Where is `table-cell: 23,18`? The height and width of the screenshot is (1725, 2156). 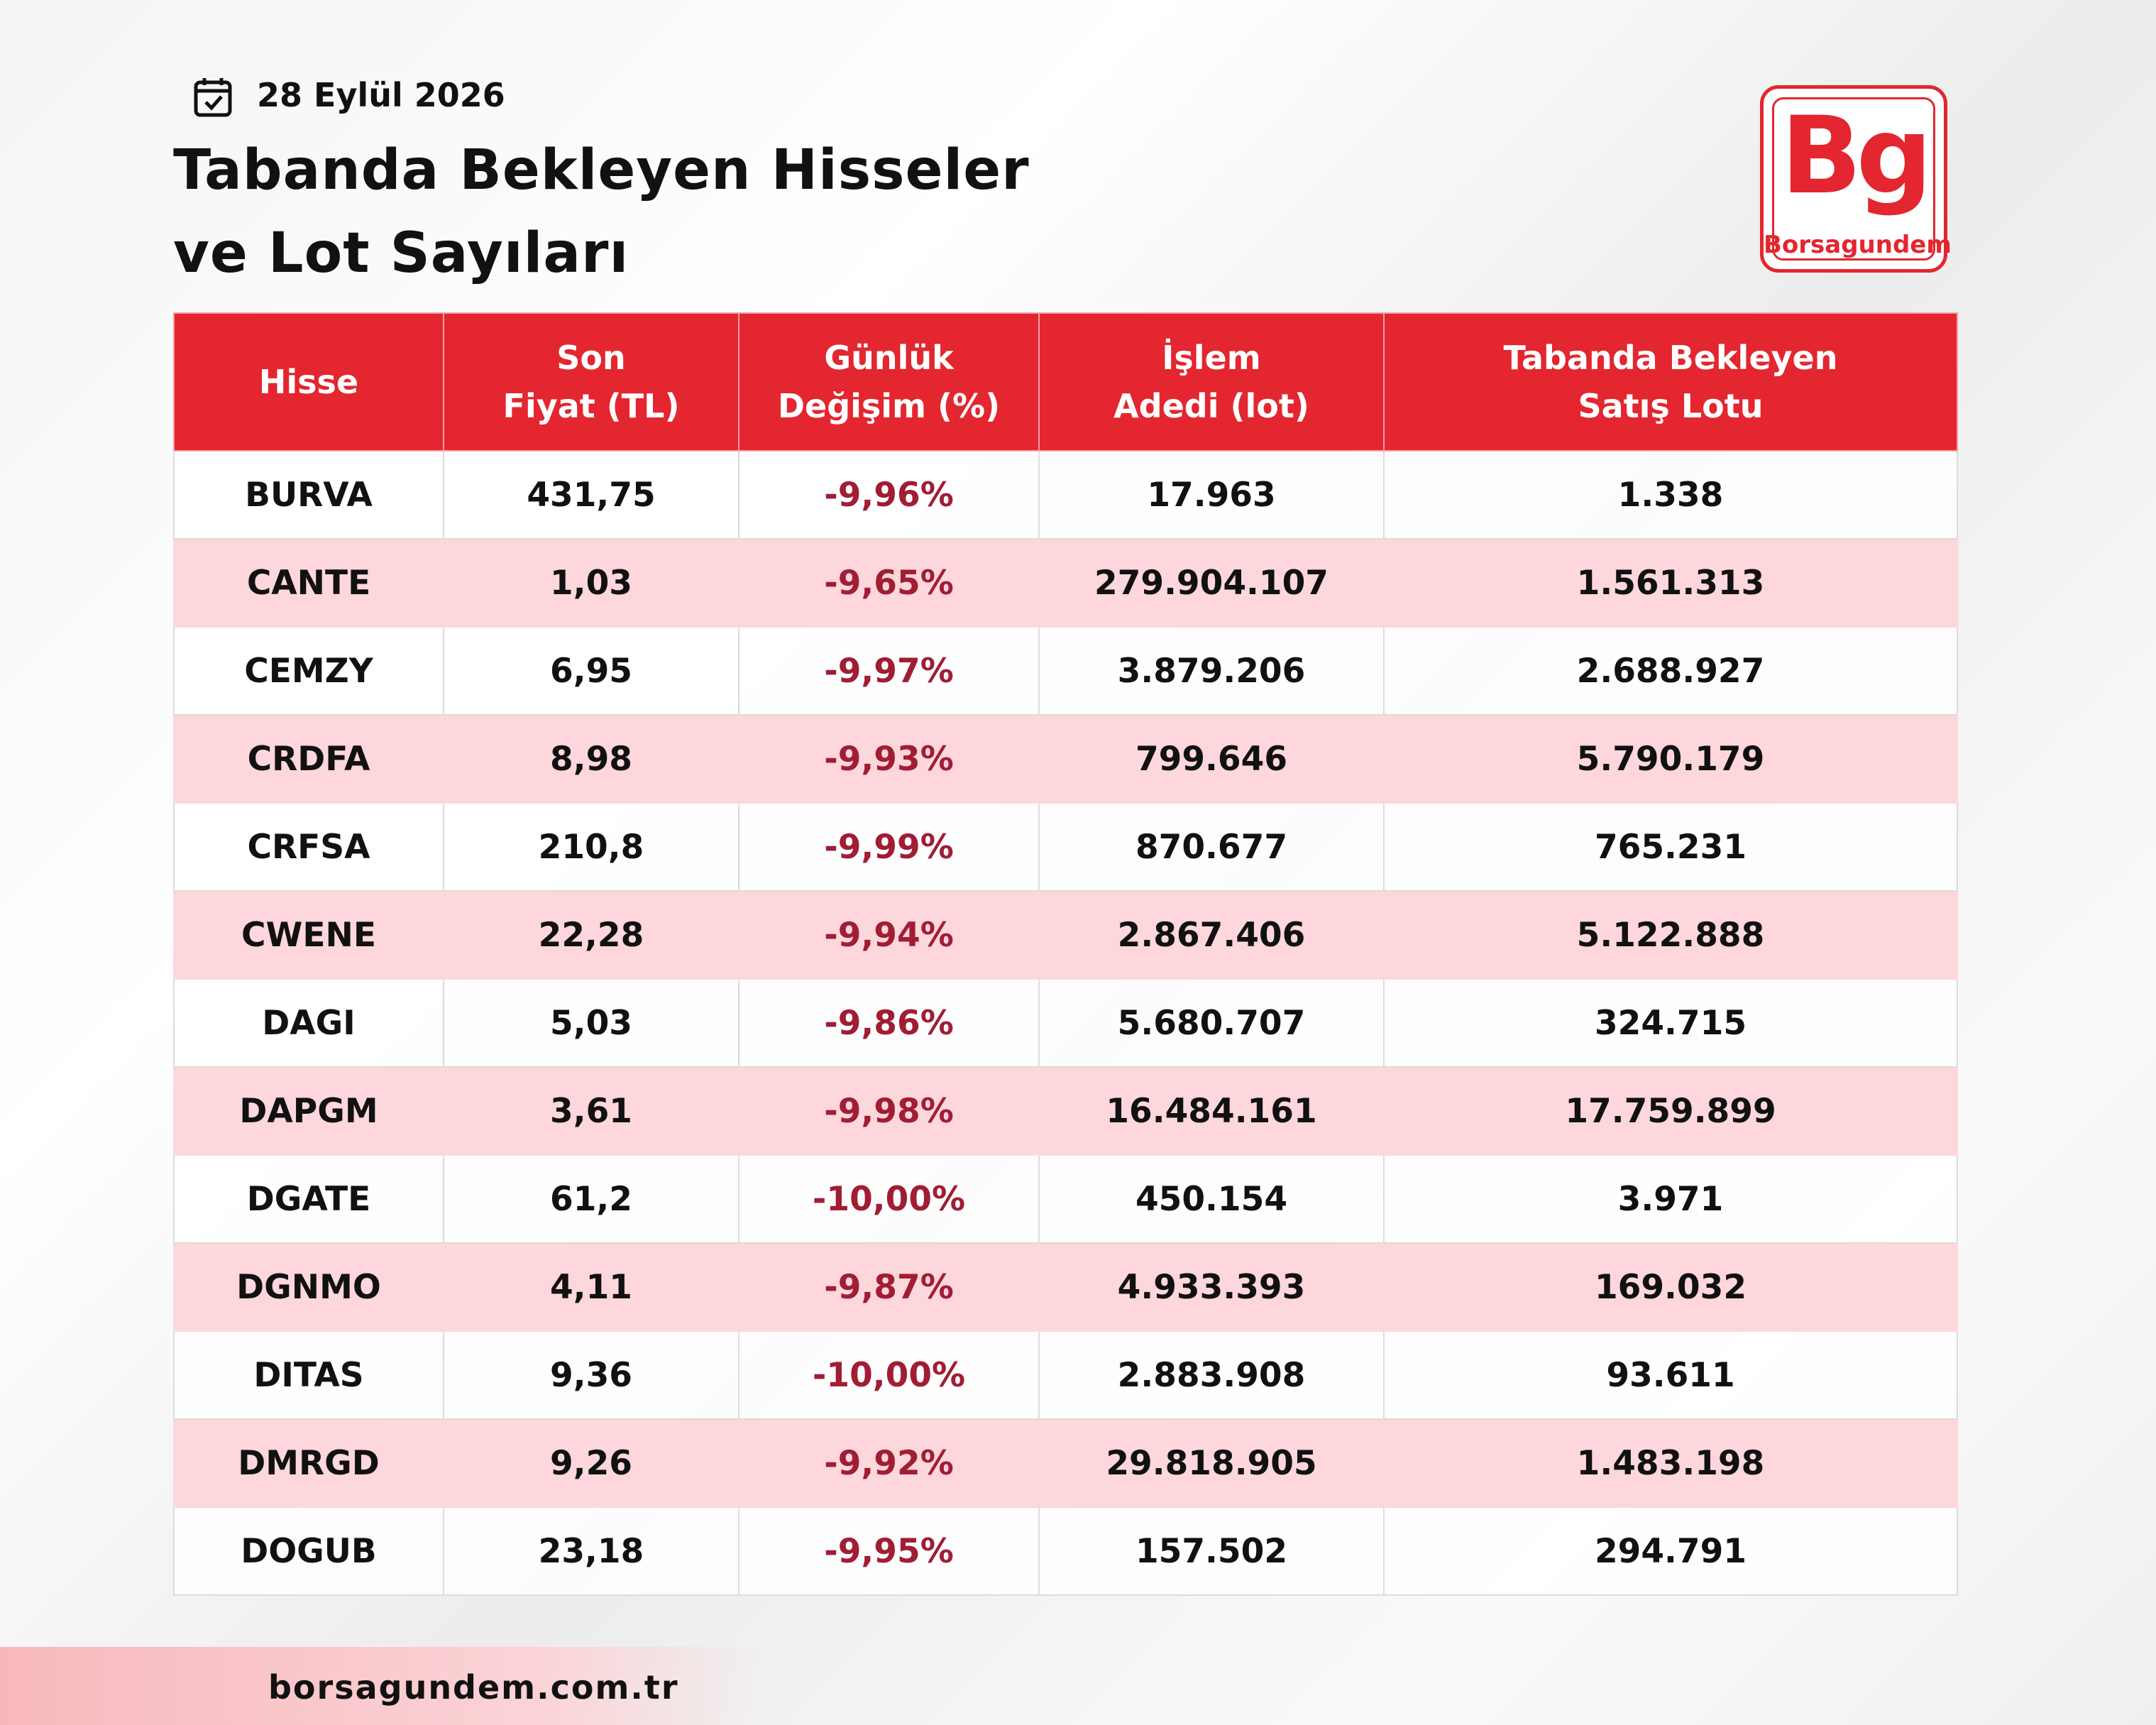
table-cell: 23,18 is located at coordinates (591, 1551).